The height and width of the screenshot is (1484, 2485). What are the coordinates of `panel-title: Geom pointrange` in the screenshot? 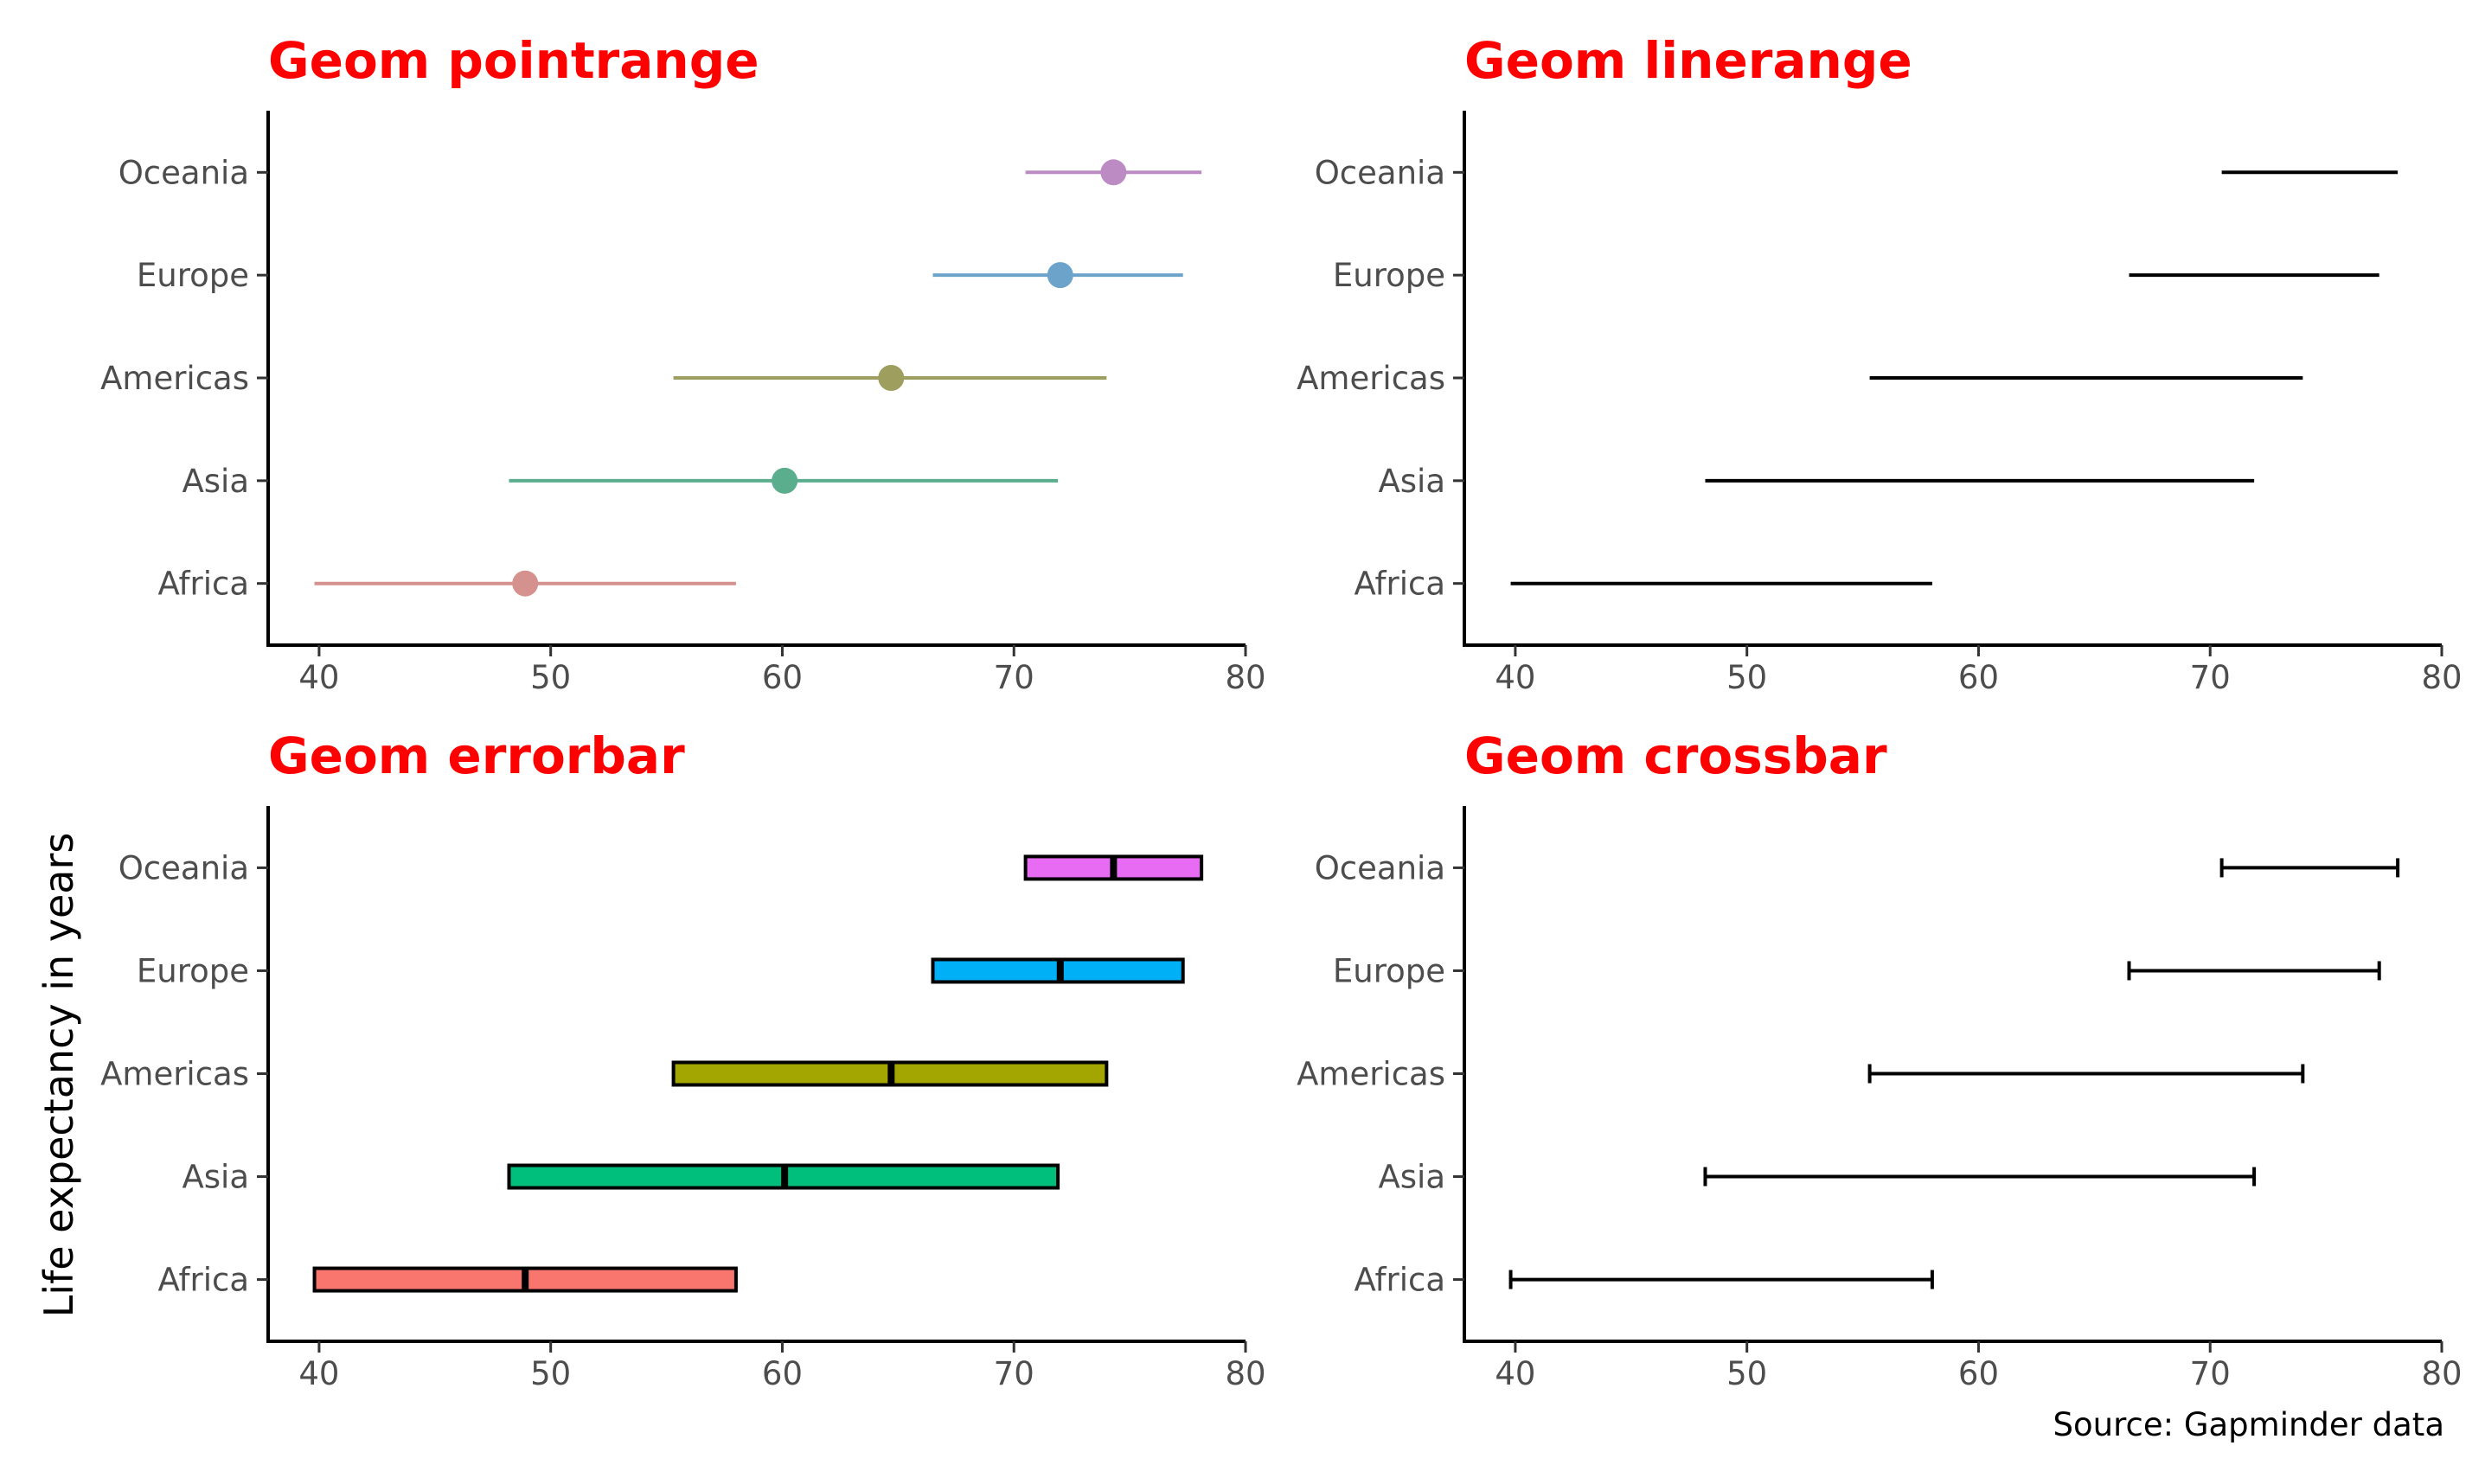 It's located at (513, 60).